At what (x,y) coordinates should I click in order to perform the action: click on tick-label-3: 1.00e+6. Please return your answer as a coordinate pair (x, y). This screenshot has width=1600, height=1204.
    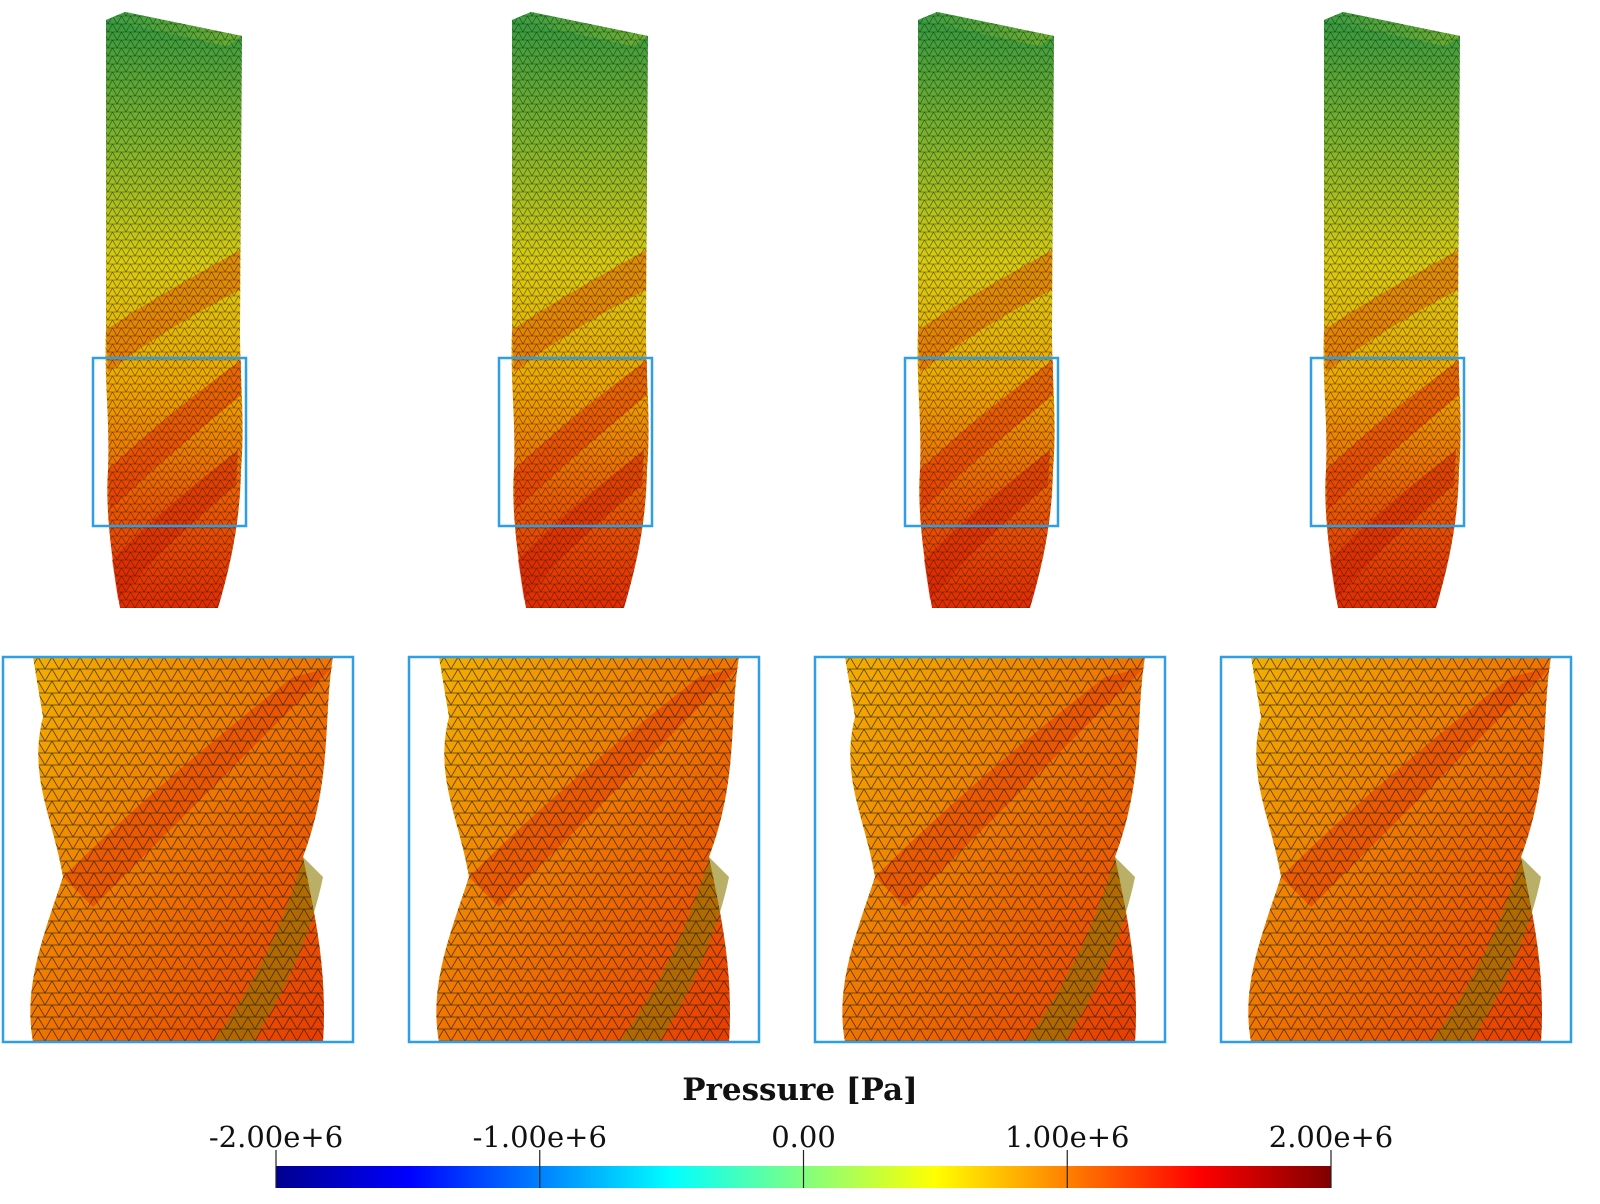
    Looking at the image, I should click on (1067, 1137).